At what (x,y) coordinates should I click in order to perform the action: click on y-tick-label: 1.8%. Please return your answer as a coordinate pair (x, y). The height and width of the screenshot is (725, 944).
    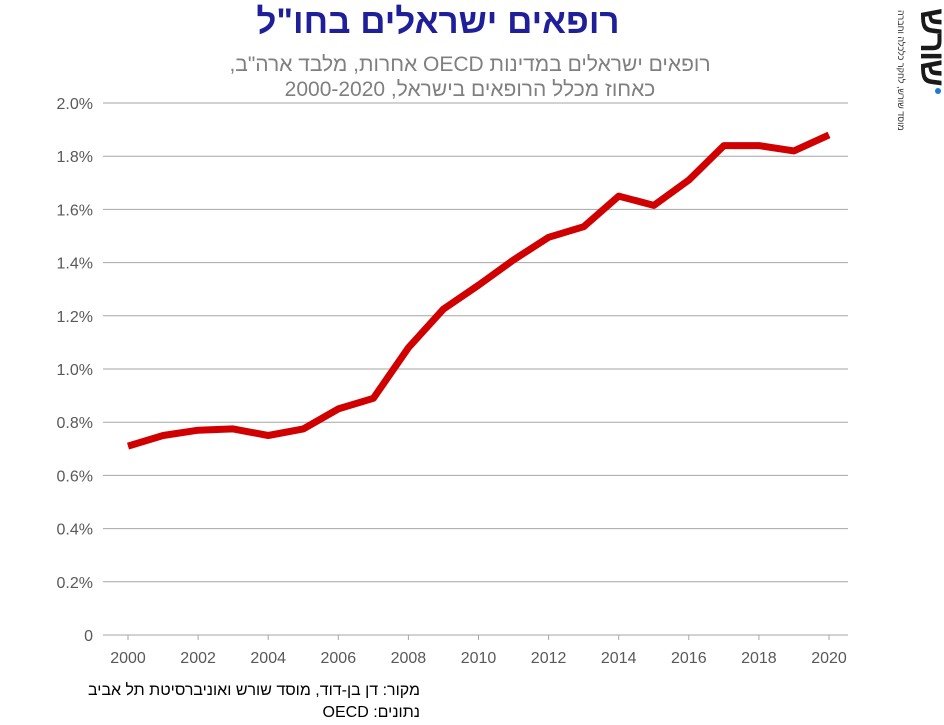
    Looking at the image, I should click on (75, 157).